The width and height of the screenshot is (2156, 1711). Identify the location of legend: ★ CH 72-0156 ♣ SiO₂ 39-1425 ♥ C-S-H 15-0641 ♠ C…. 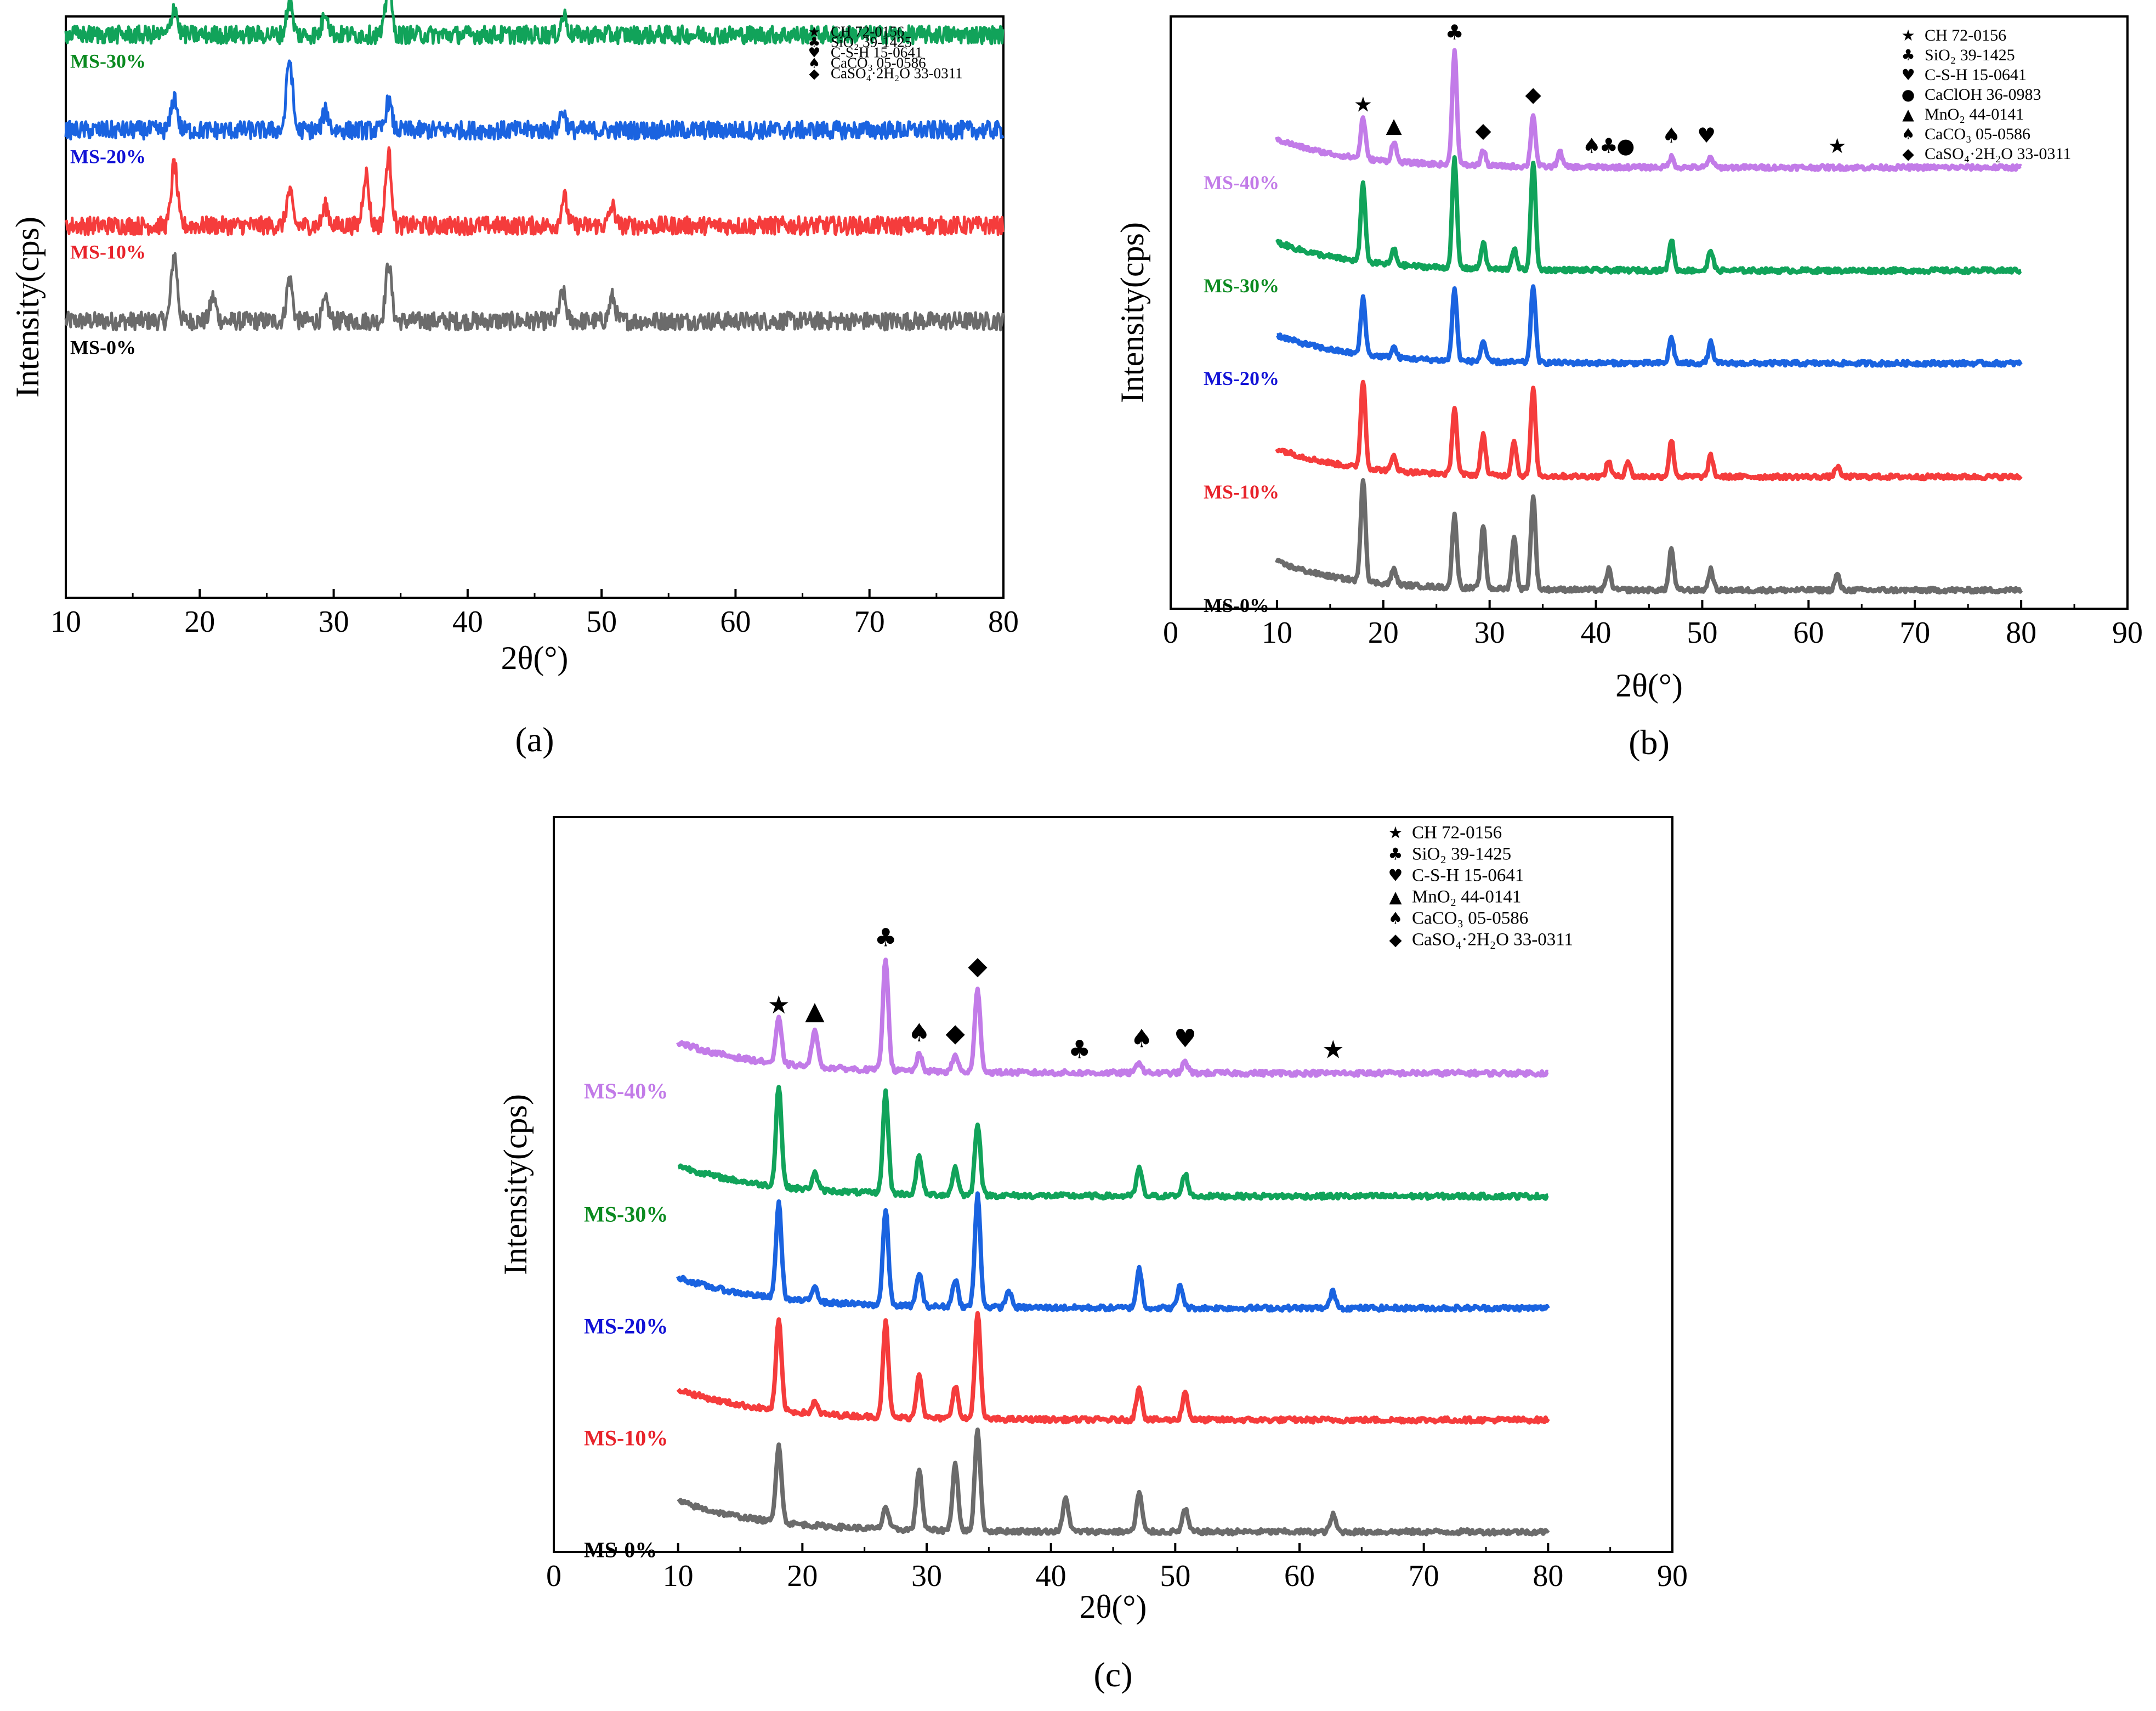
(885, 53).